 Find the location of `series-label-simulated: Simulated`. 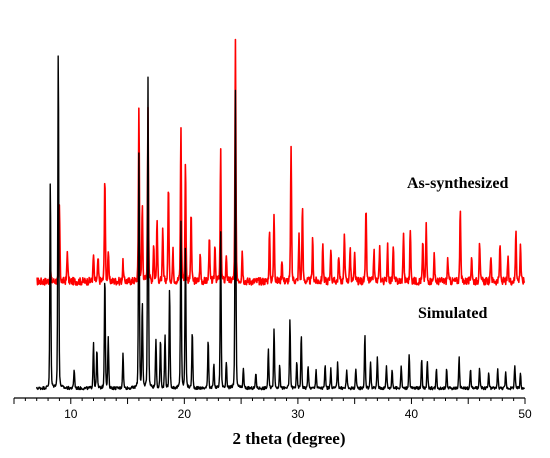

series-label-simulated: Simulated is located at coordinates (452, 313).